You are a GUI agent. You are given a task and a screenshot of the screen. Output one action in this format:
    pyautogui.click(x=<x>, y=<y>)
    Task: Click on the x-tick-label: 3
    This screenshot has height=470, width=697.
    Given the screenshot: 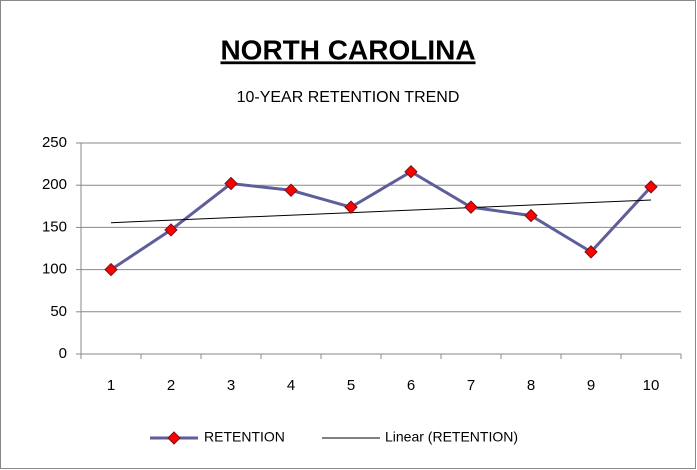 What is the action you would take?
    pyautogui.click(x=231, y=385)
    